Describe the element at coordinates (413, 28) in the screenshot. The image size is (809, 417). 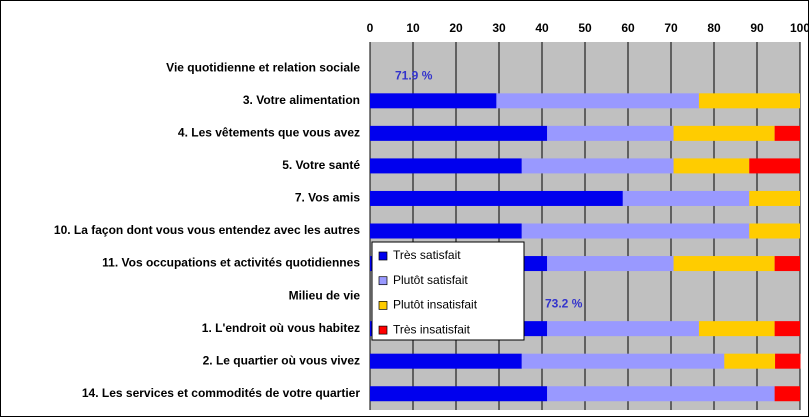
I see `x-tick-label: 10` at that location.